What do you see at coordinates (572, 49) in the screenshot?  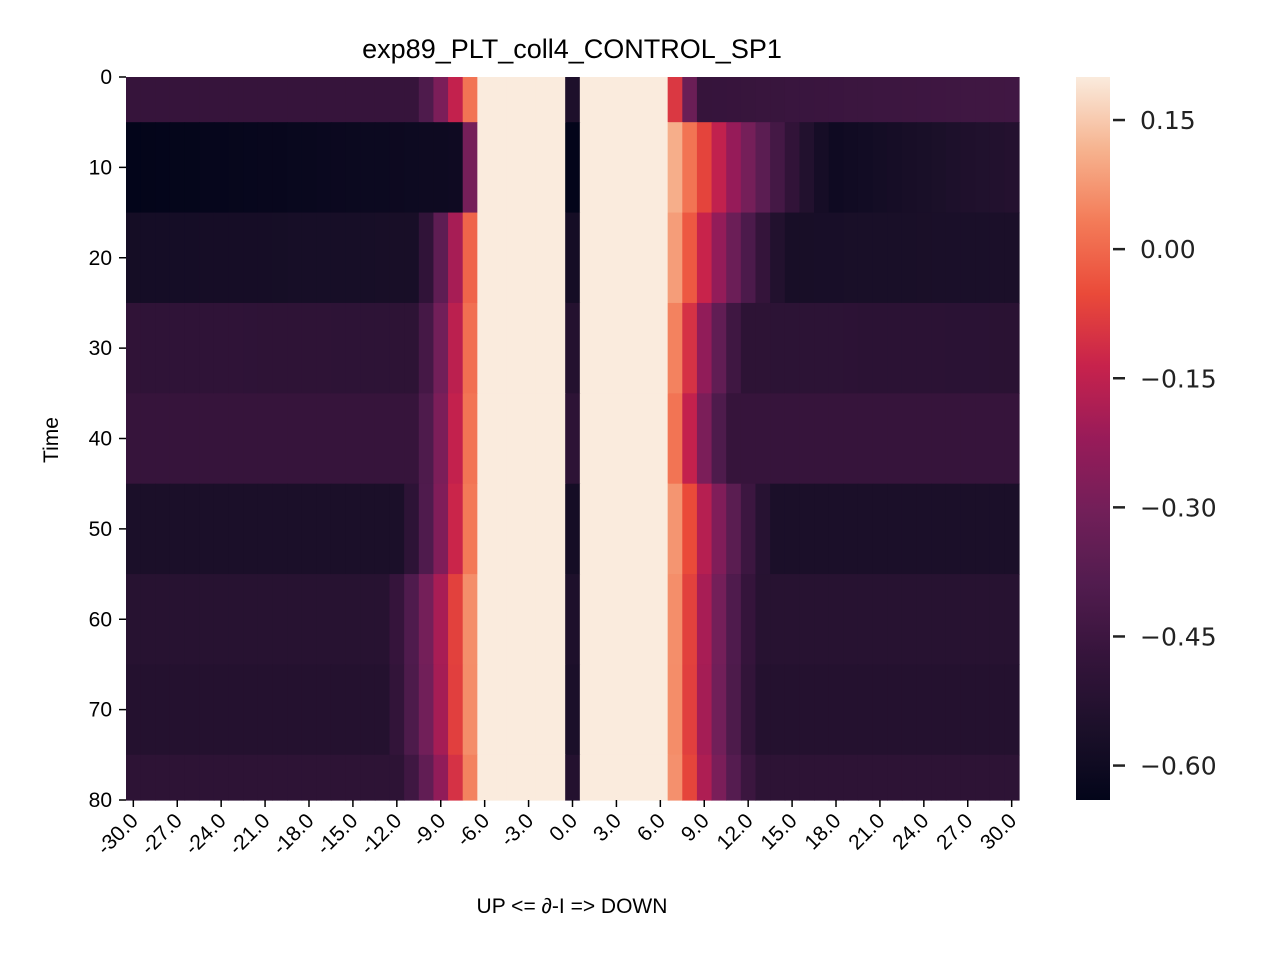 I see `chart-title: exp89_PLT_coll4_CONTROL_SP1` at bounding box center [572, 49].